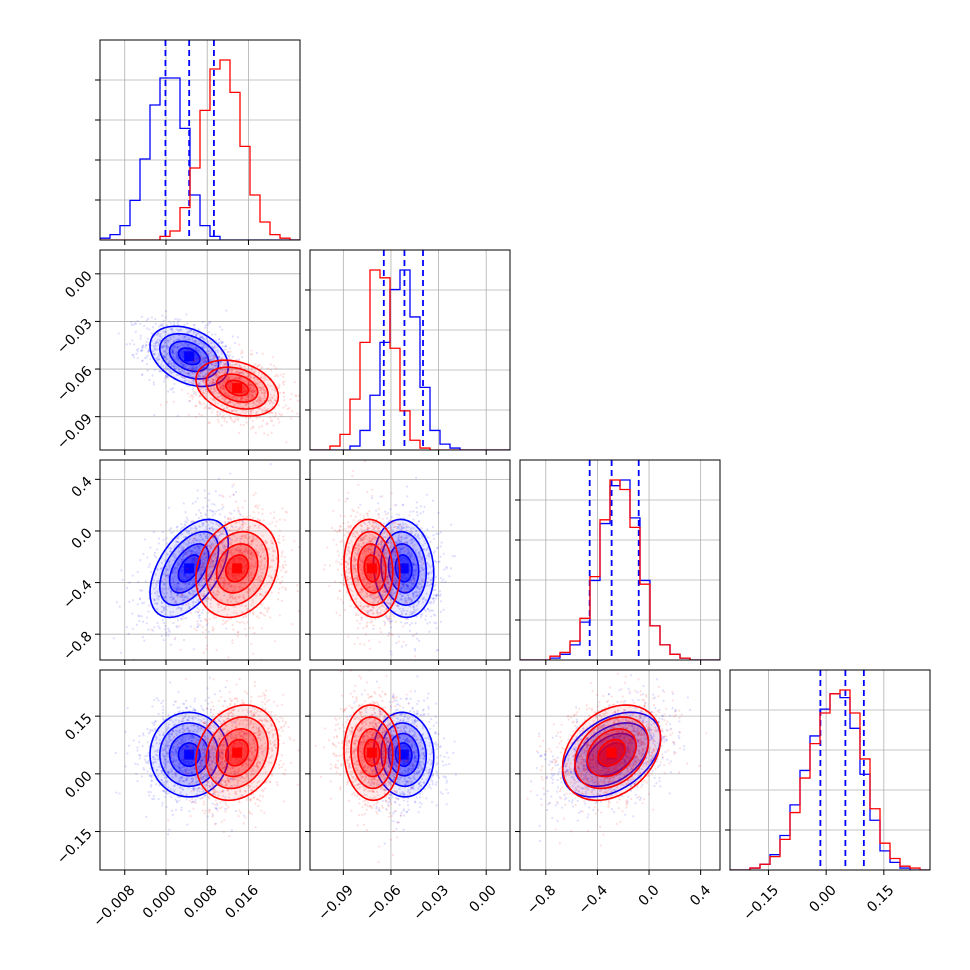 The width and height of the screenshot is (970, 970). I want to click on panel-frame, so click(200, 140).